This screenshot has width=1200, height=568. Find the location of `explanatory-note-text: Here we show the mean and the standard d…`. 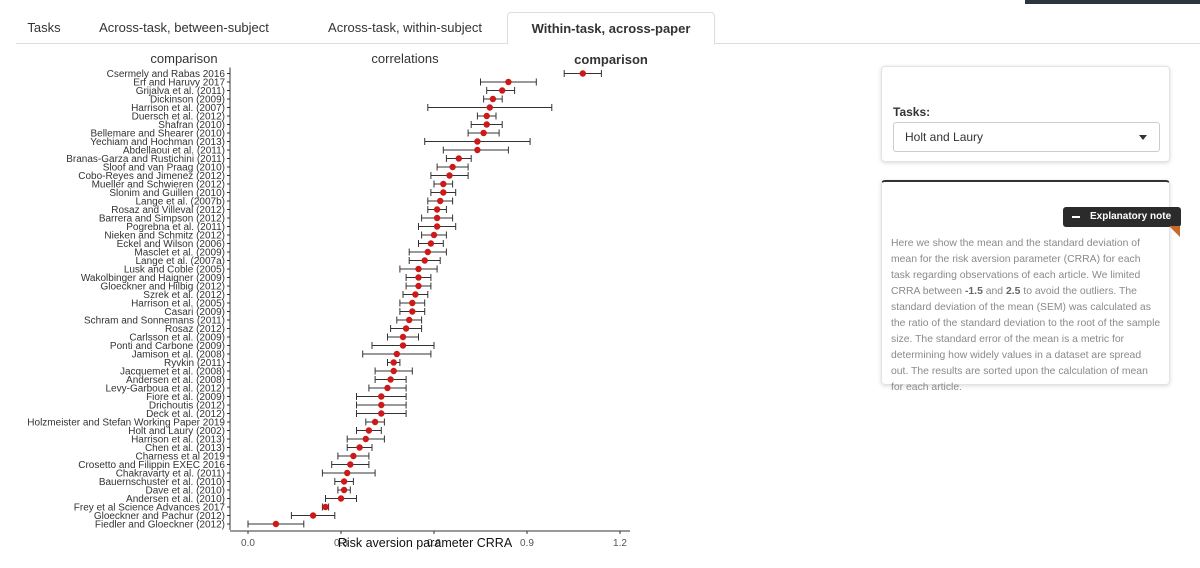

explanatory-note-text: Here we show the mean and the standard d… is located at coordinates (1026, 315).